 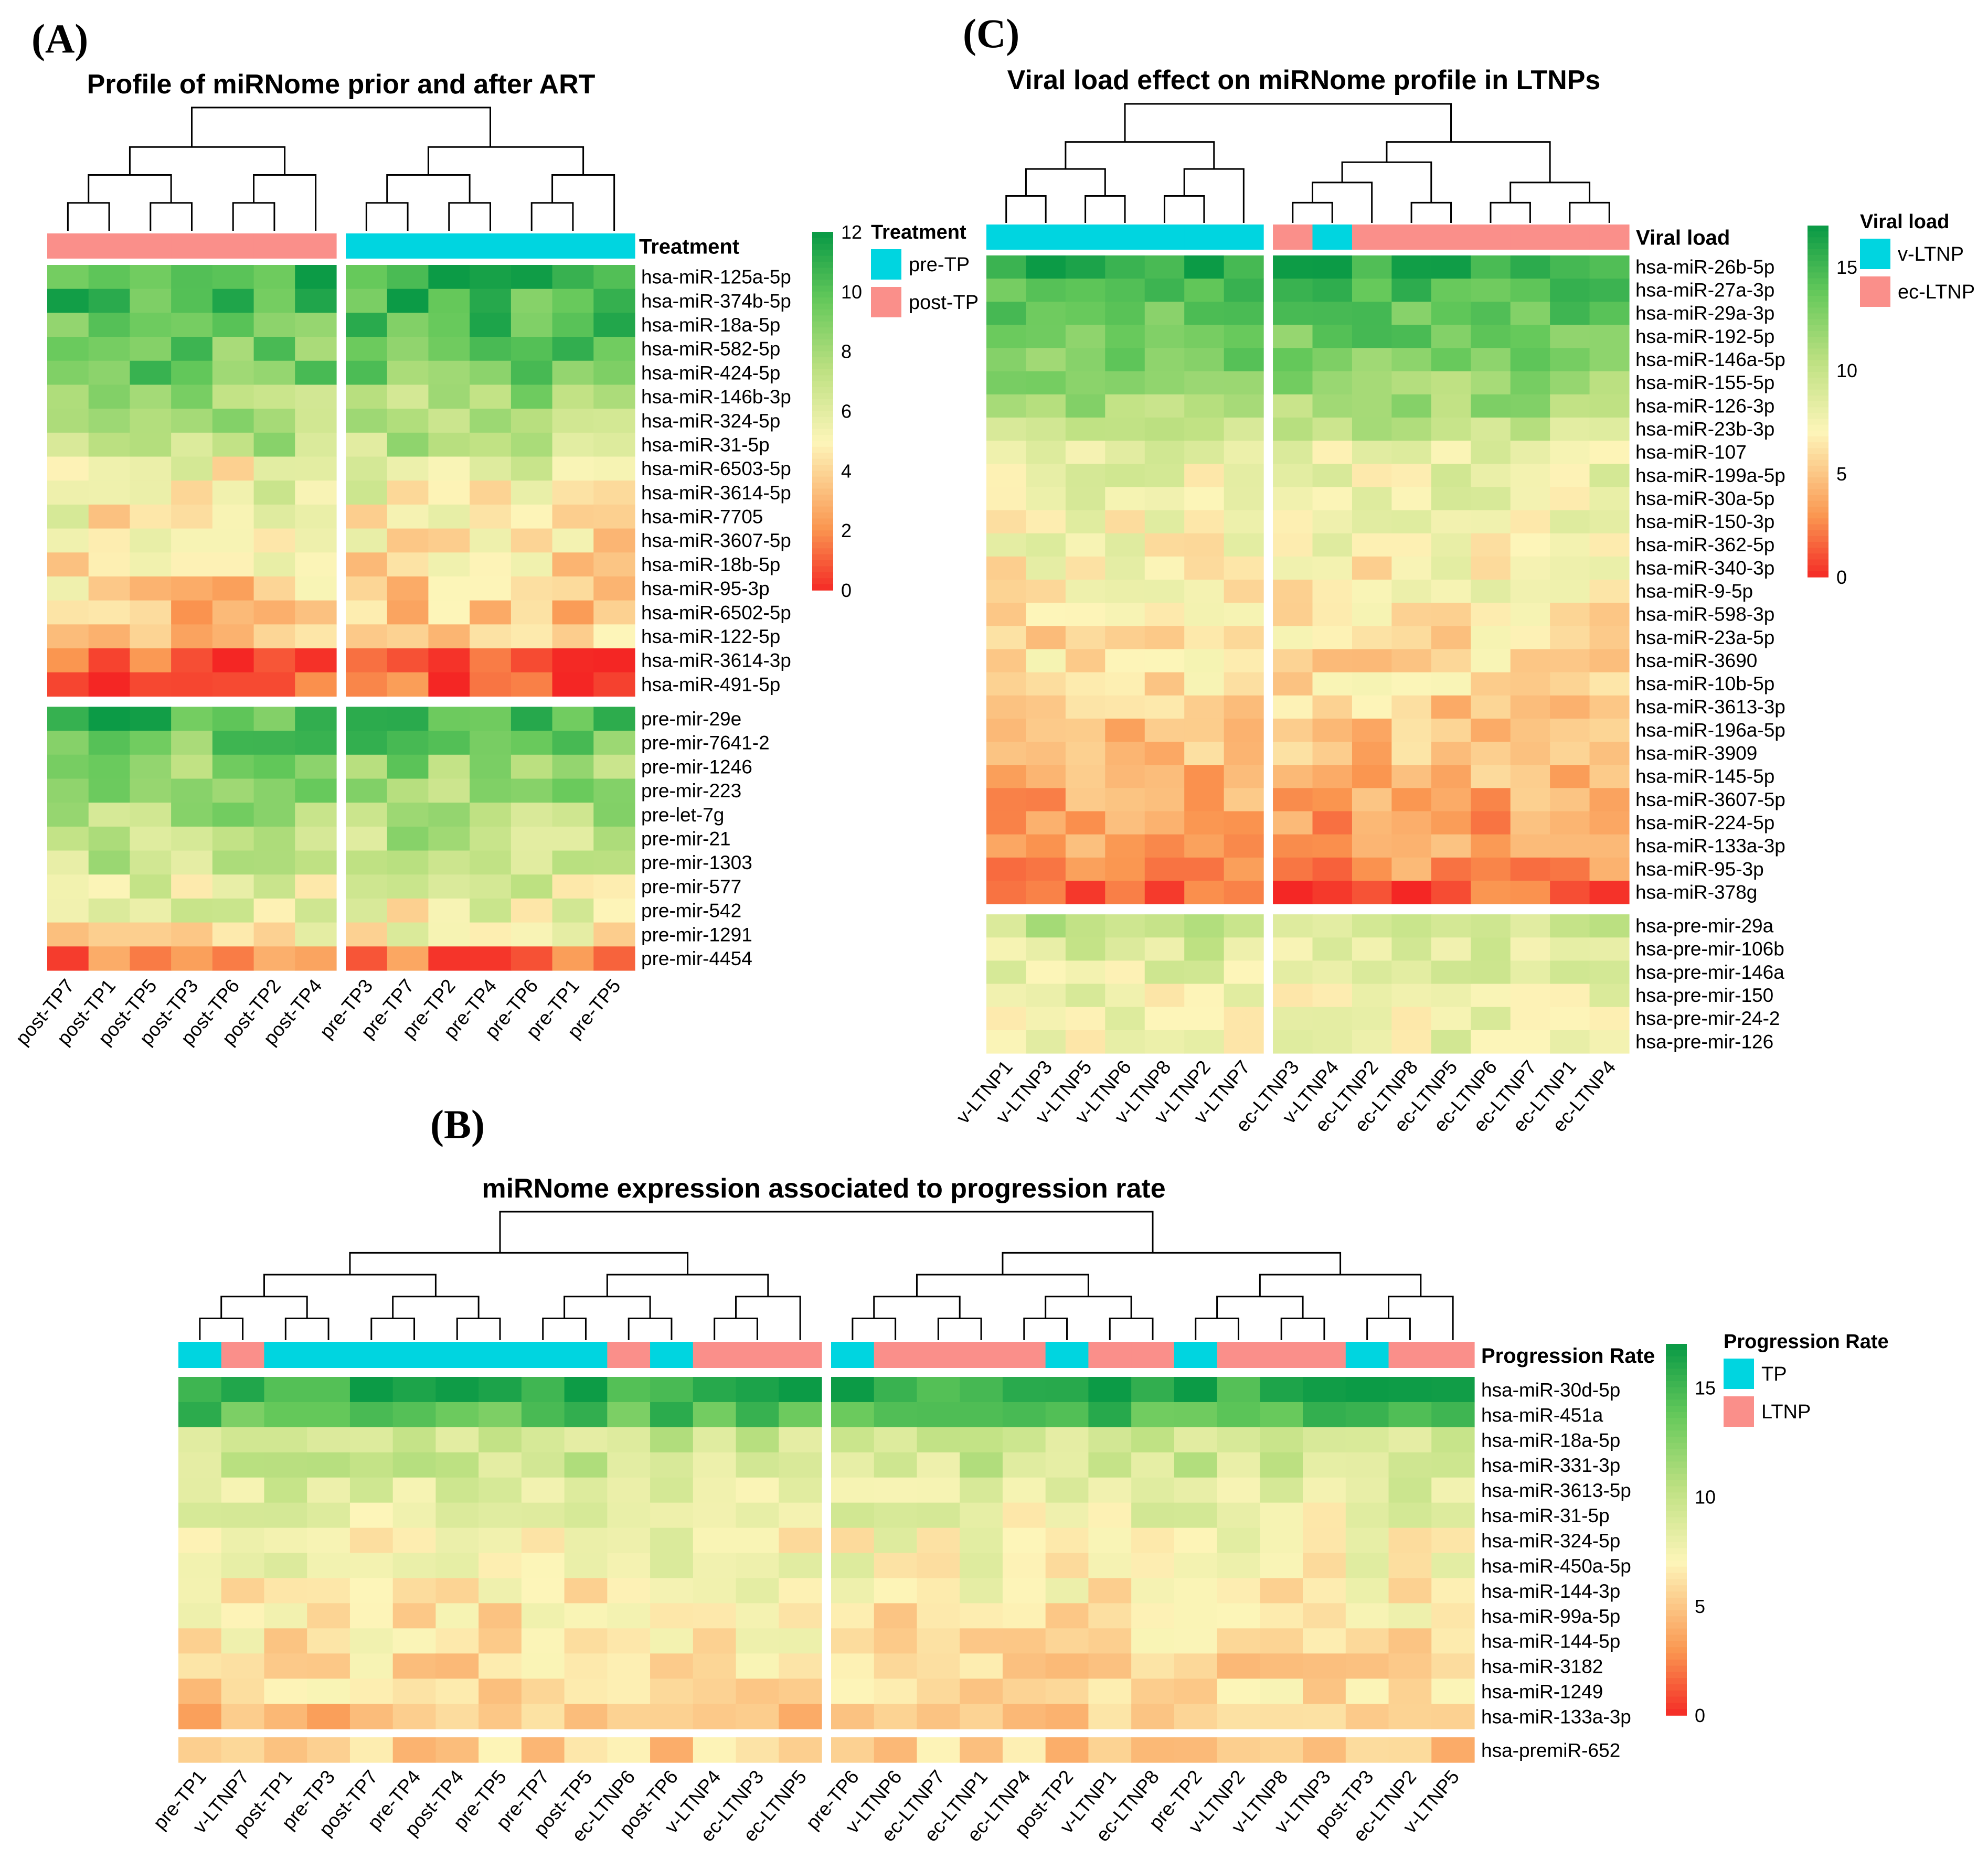 What do you see at coordinates (691, 791) in the screenshot?
I see `row-label: pre-mir-223` at bounding box center [691, 791].